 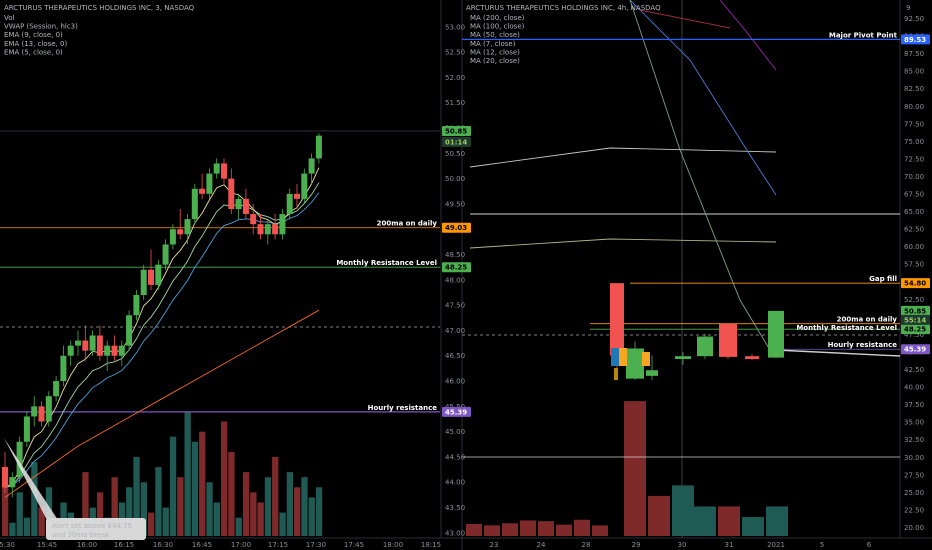 What do you see at coordinates (623, 157) in the screenshot?
I see `ma200-line` at bounding box center [623, 157].